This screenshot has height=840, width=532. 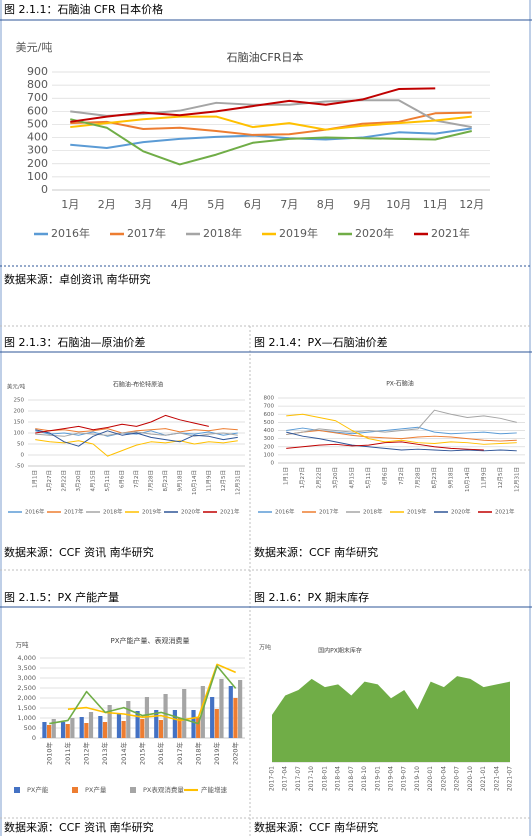 What do you see at coordinates (285, 778) in the screenshot?
I see `x-tick-label: 2017-04` at bounding box center [285, 778].